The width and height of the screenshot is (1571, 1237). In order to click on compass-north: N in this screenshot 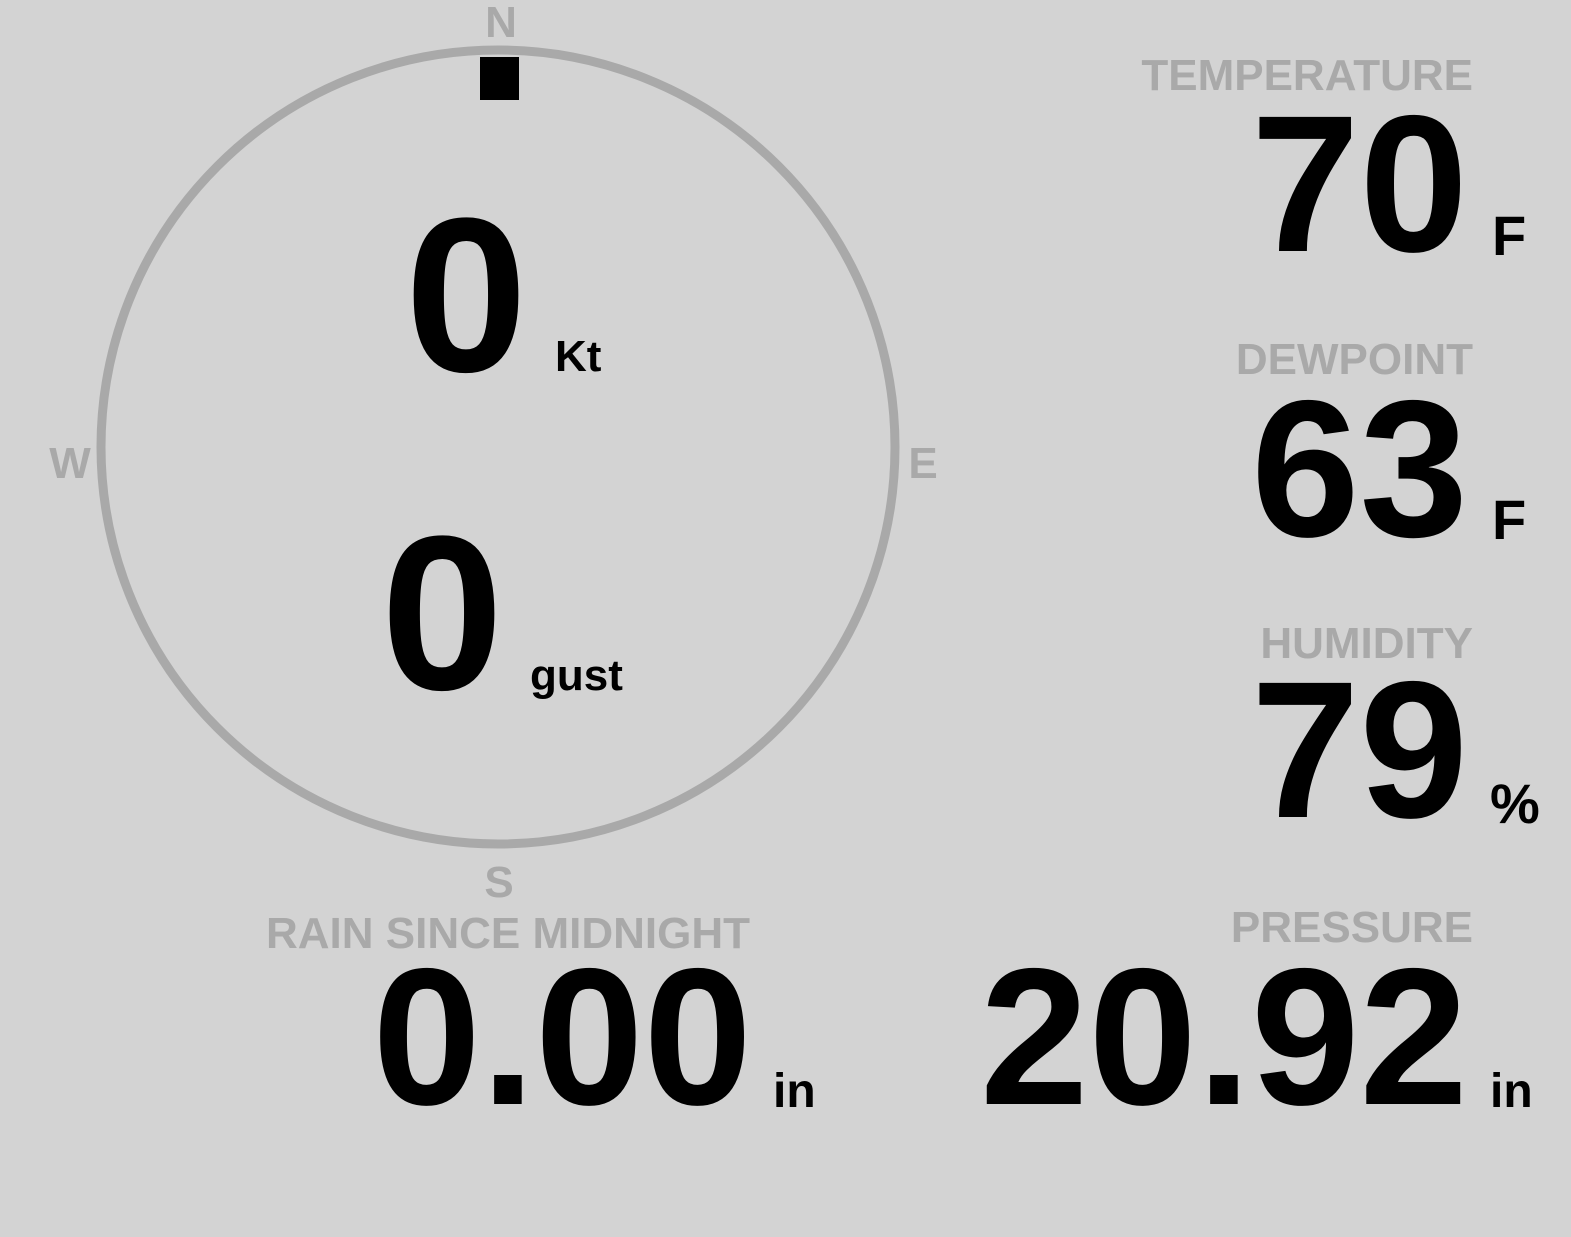, I will do `click(501, 23)`.